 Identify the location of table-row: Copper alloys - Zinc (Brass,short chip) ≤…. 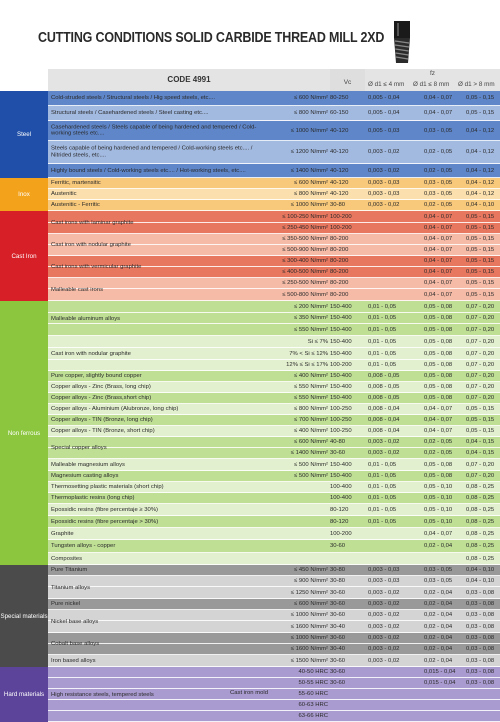
(274, 398).